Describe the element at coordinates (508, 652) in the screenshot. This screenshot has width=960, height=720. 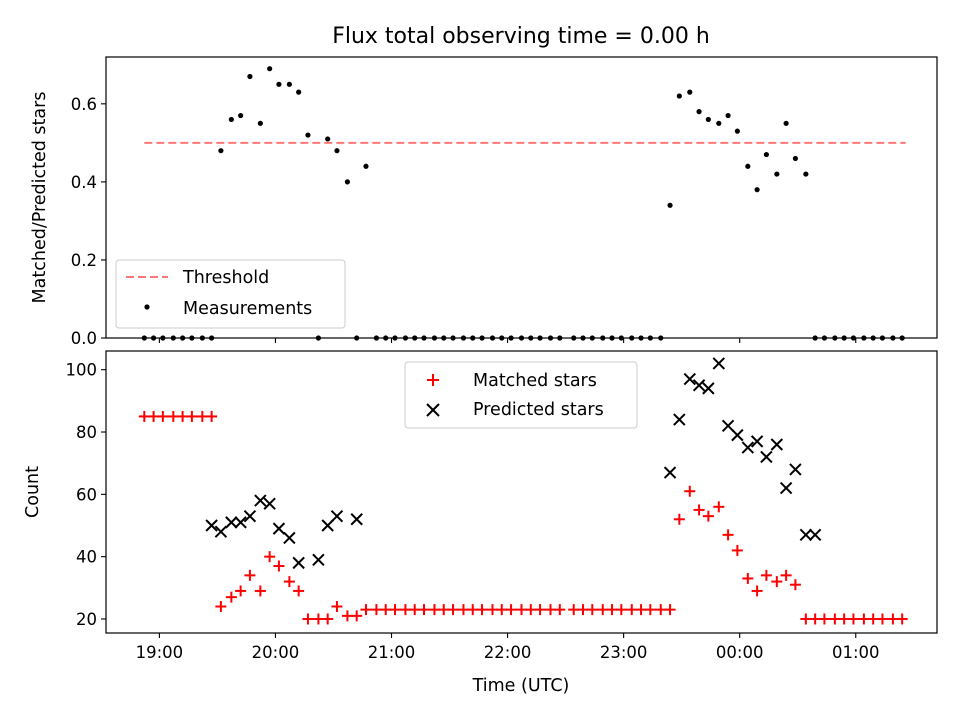
I see `x-tick-label: 22:00` at that location.